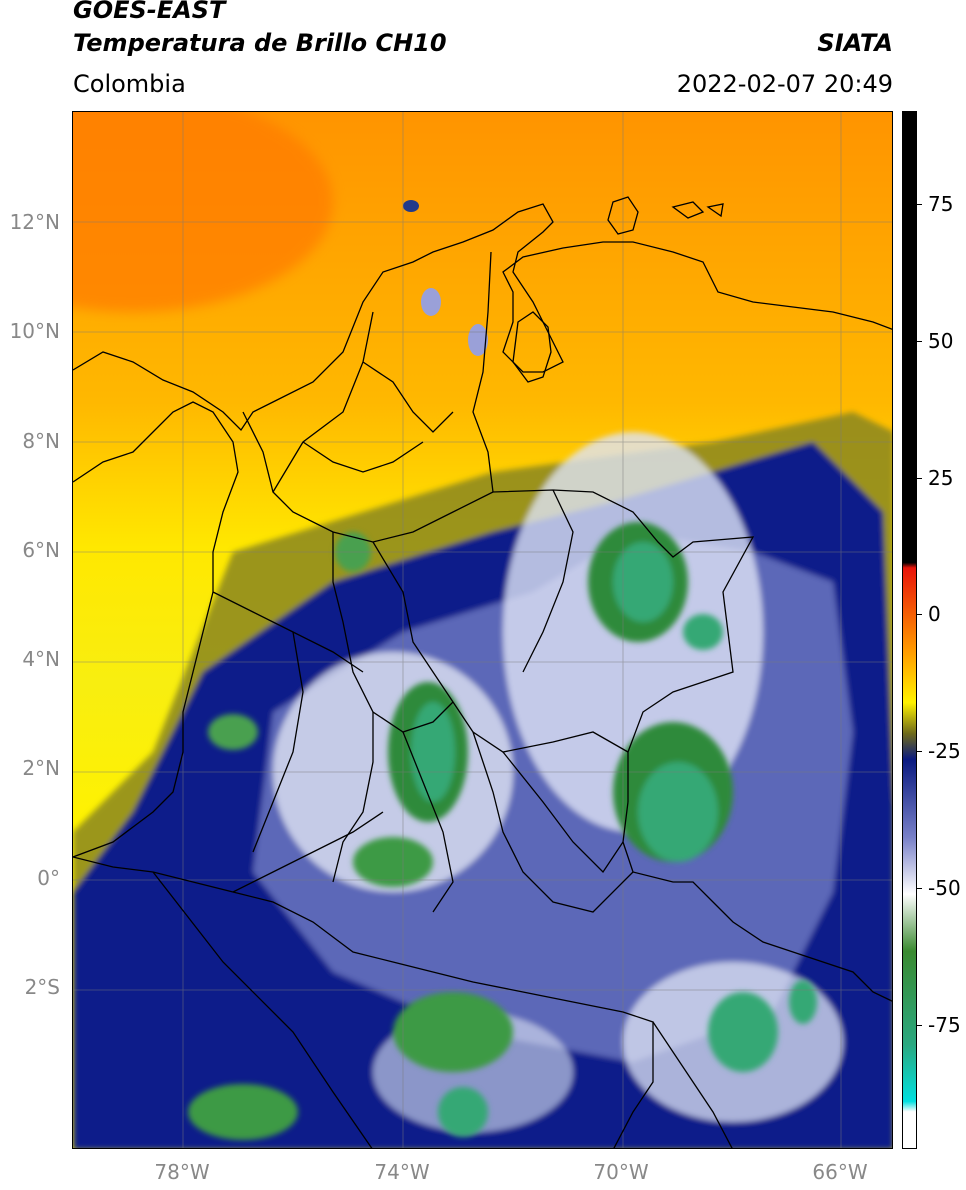 The image size is (966, 1190). I want to click on colorbar-label: -25, so click(944, 751).